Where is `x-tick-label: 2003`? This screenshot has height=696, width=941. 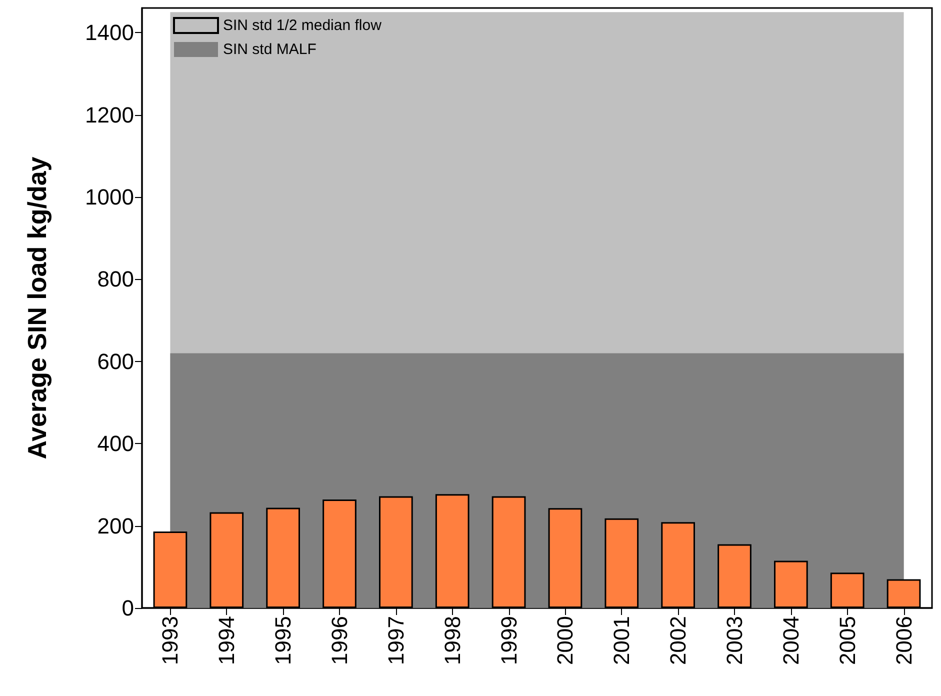 x-tick-label: 2003 is located at coordinates (734, 640).